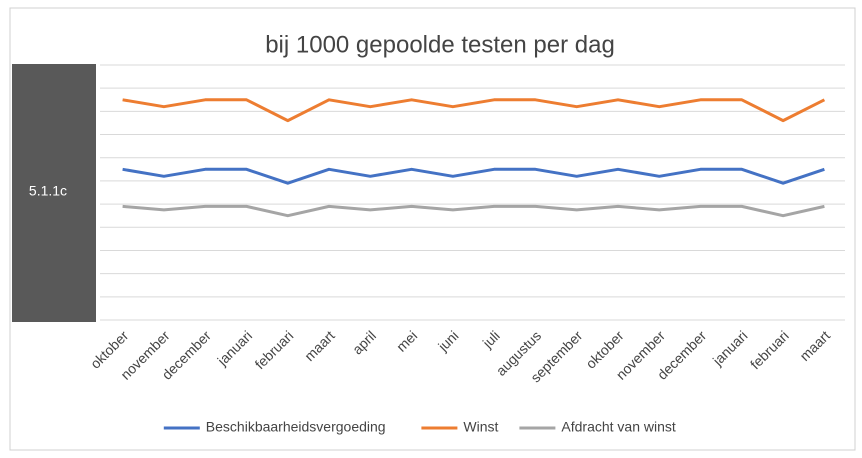 The image size is (862, 458). What do you see at coordinates (618, 427) in the screenshot?
I see `legend-label: Afdracht van winst` at bounding box center [618, 427].